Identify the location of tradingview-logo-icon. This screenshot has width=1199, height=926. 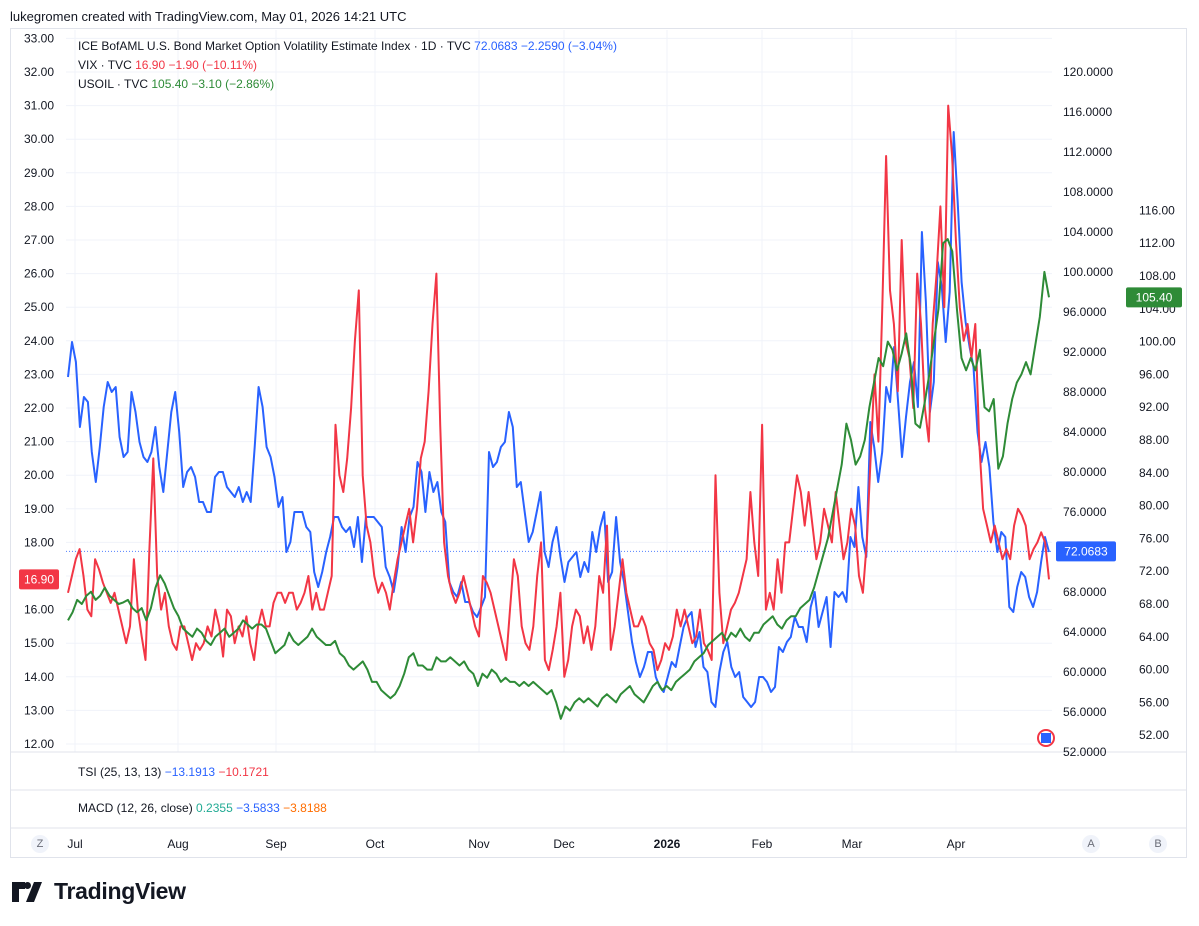
(27, 891).